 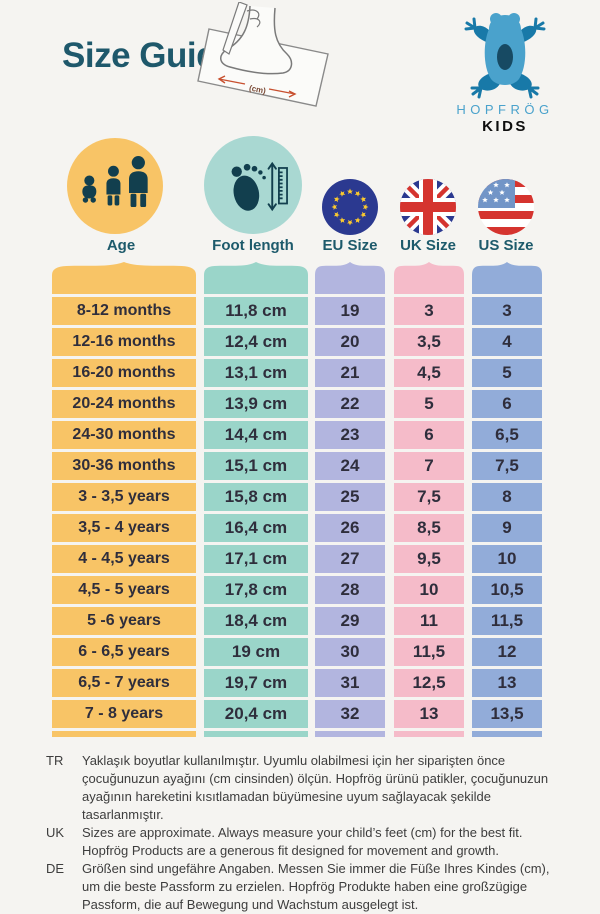 I want to click on table-cell-foot-row11: 18,4 cm, so click(x=256, y=621).